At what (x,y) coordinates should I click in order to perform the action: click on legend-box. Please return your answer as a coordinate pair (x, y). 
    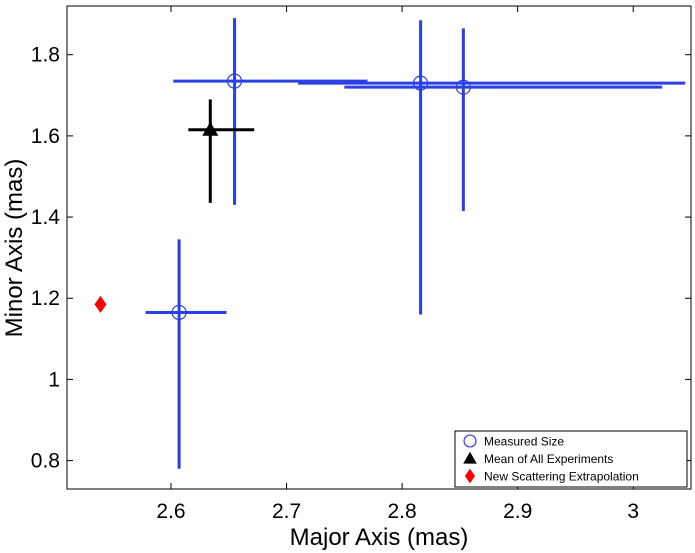
    Looking at the image, I should click on (571, 459).